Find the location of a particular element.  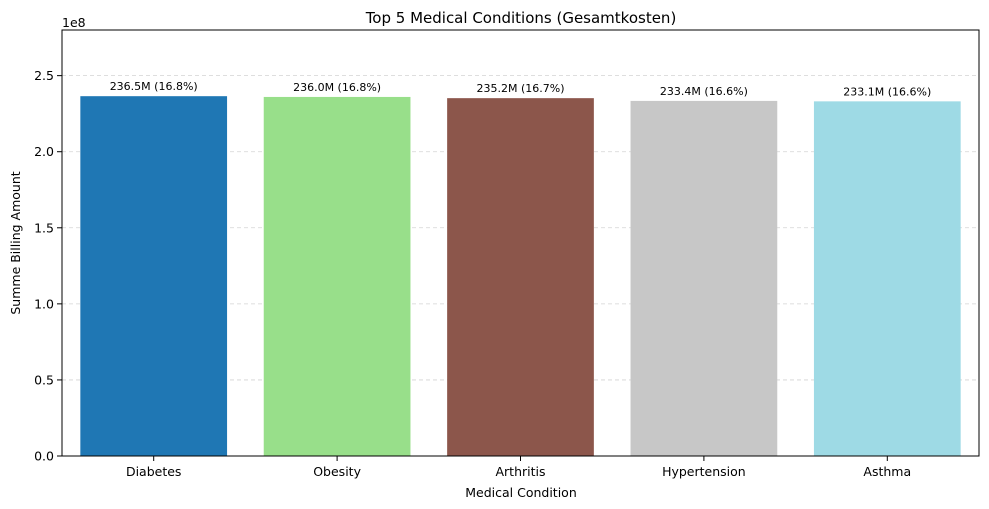

y-axis-ticks: 0.0 0.5 1.0 1.5 2.0 2.5 is located at coordinates (48, 266).